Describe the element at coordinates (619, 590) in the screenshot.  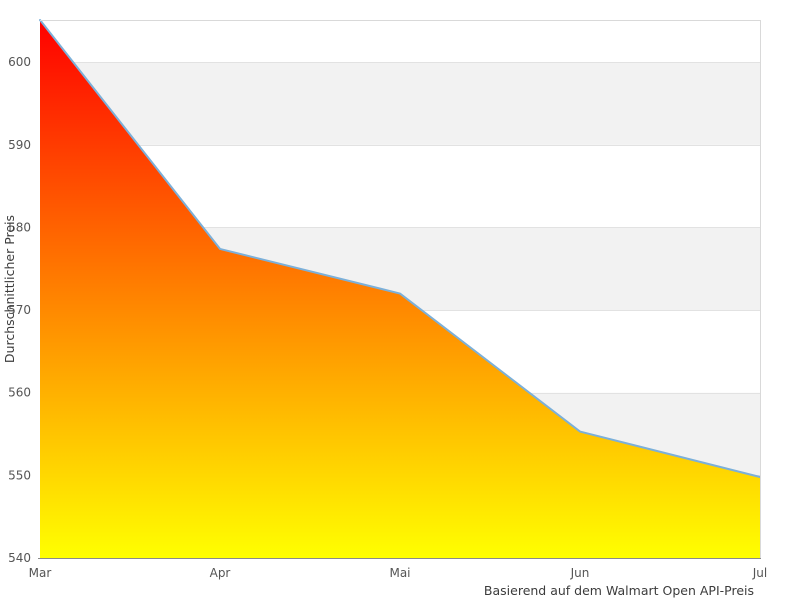
I see `x-axis-title: Basierend auf dem Walmart Open API-Preis` at that location.